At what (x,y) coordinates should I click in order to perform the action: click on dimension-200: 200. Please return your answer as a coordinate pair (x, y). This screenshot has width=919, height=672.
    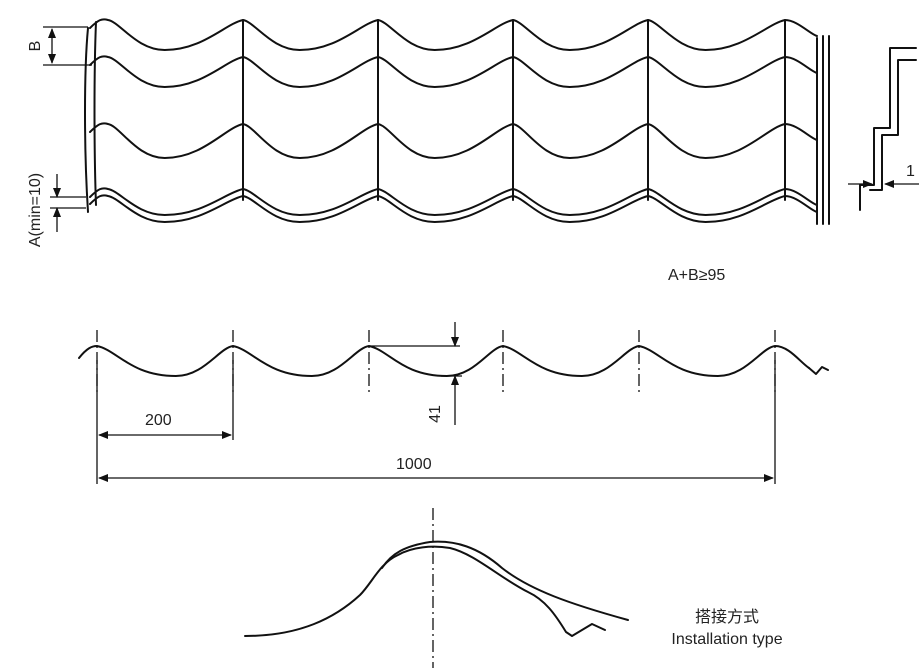
    Looking at the image, I should click on (165, 422).